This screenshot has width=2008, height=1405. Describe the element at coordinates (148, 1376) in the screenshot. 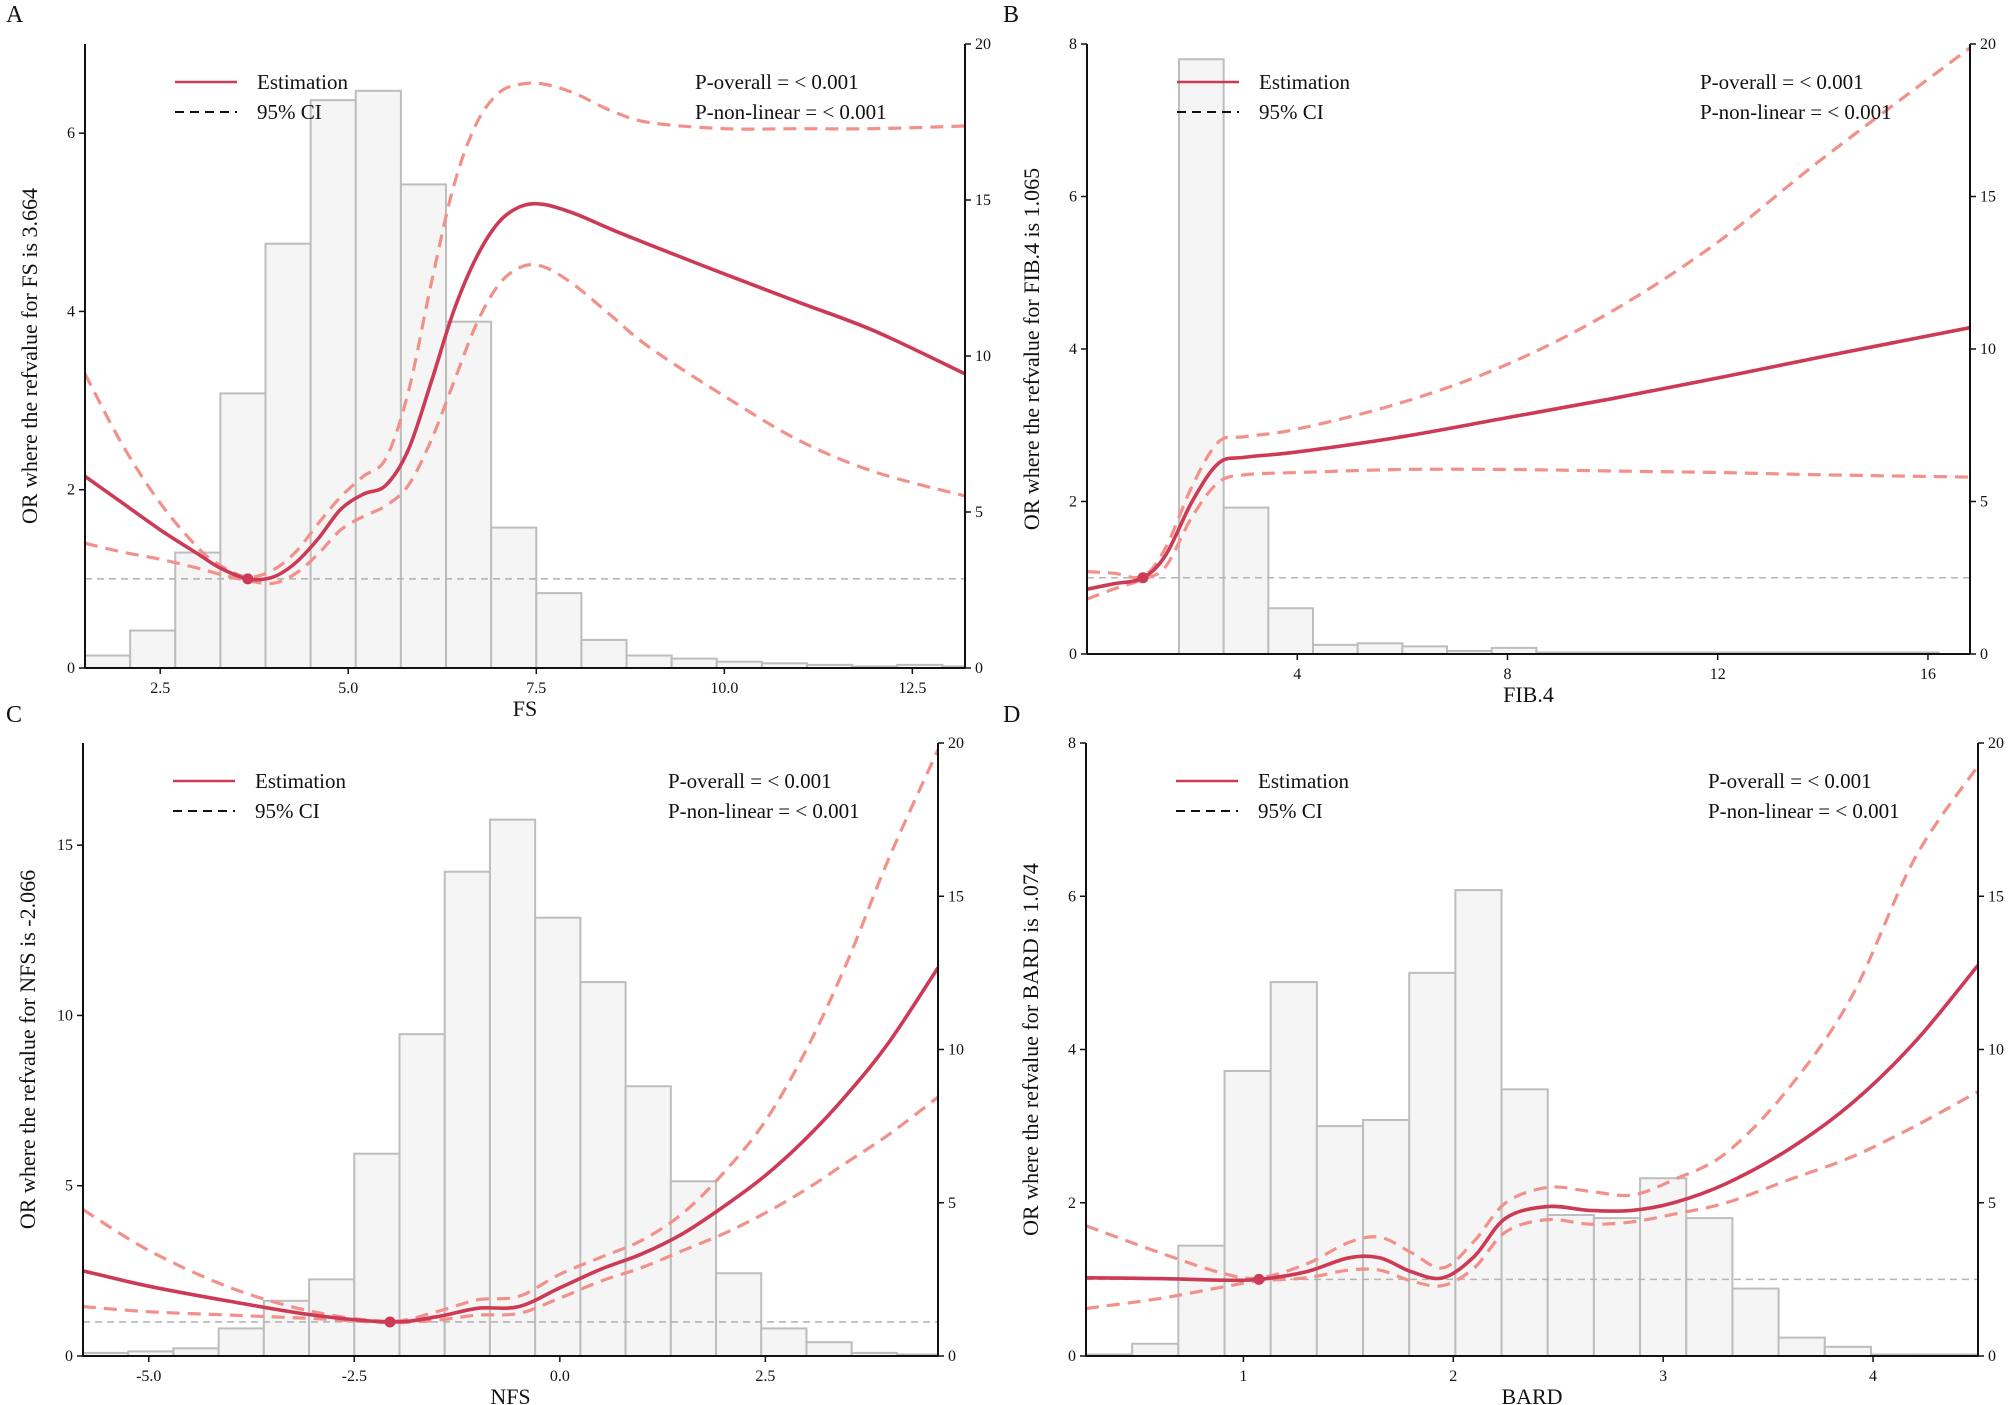

I see `x-tick-label: -5.0` at that location.